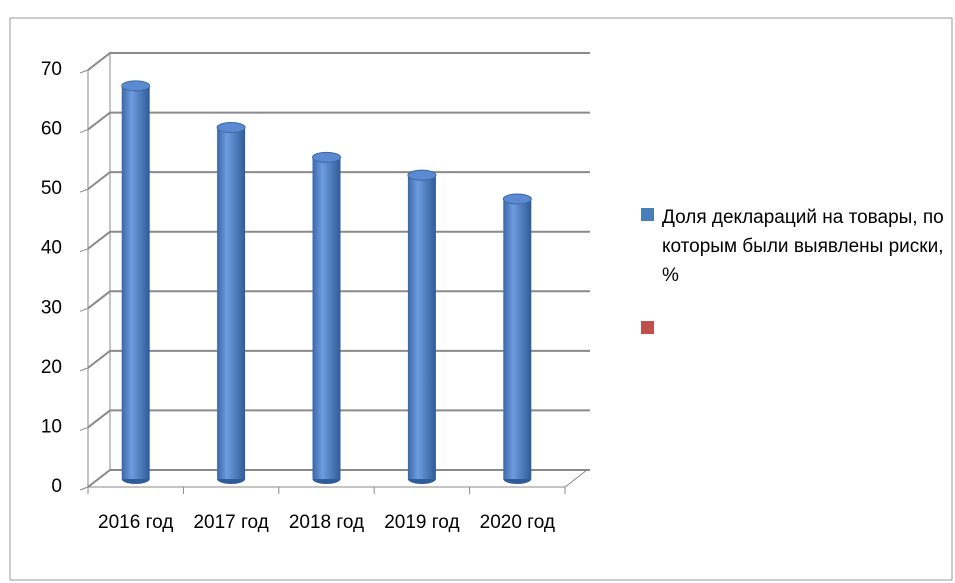 This screenshot has width=955, height=583. Describe the element at coordinates (51, 248) in the screenshot. I see `y-tick-label: 40` at that location.